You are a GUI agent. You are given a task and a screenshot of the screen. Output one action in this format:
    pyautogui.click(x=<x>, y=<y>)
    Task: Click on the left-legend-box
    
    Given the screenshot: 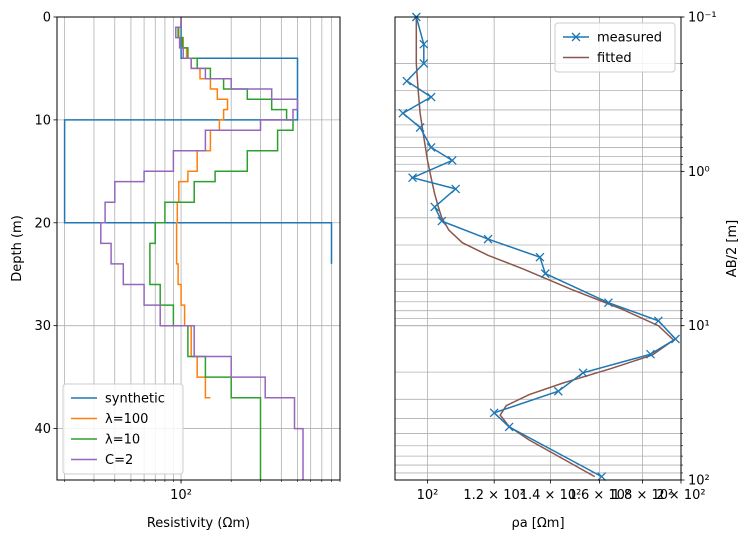 What is the action you would take?
    pyautogui.click(x=123, y=429)
    